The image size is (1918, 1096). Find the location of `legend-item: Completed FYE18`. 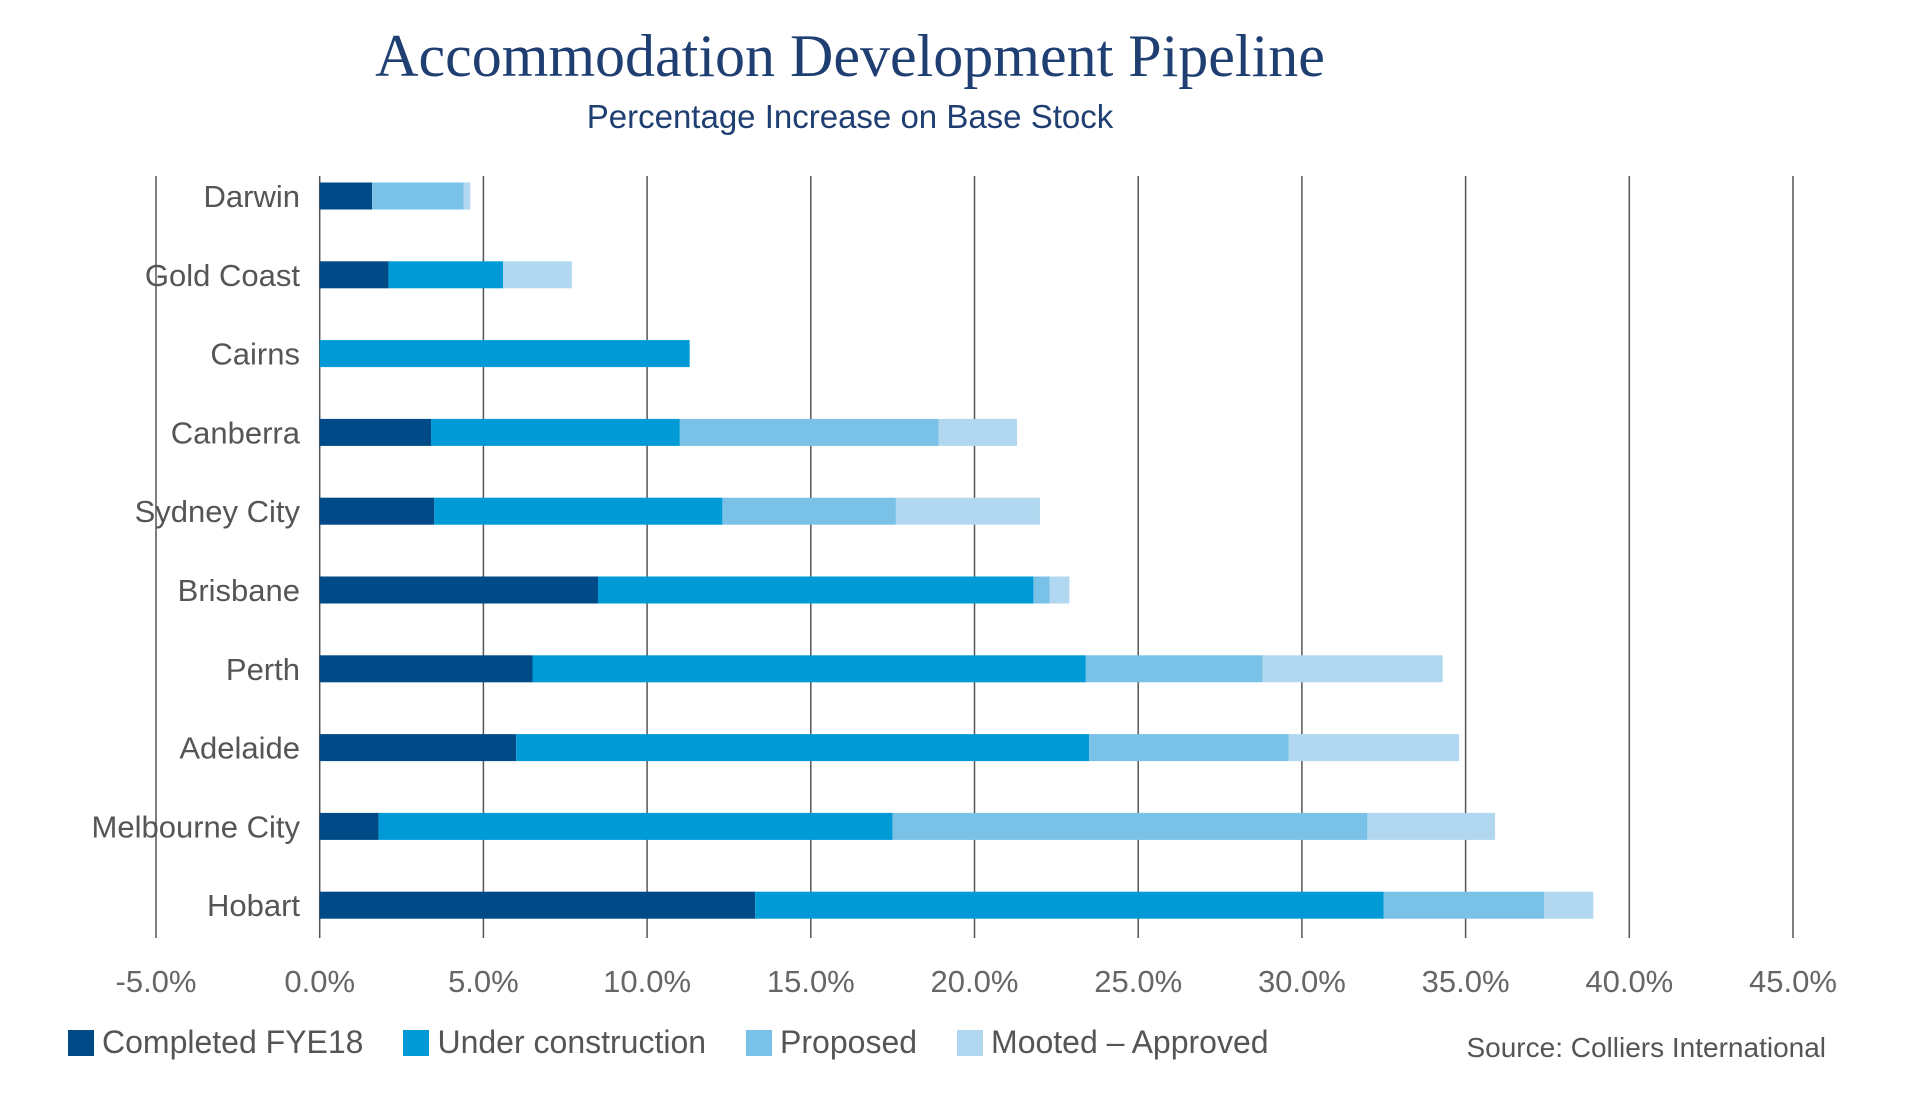

legend-item: Completed FYE18 is located at coordinates (215, 1042).